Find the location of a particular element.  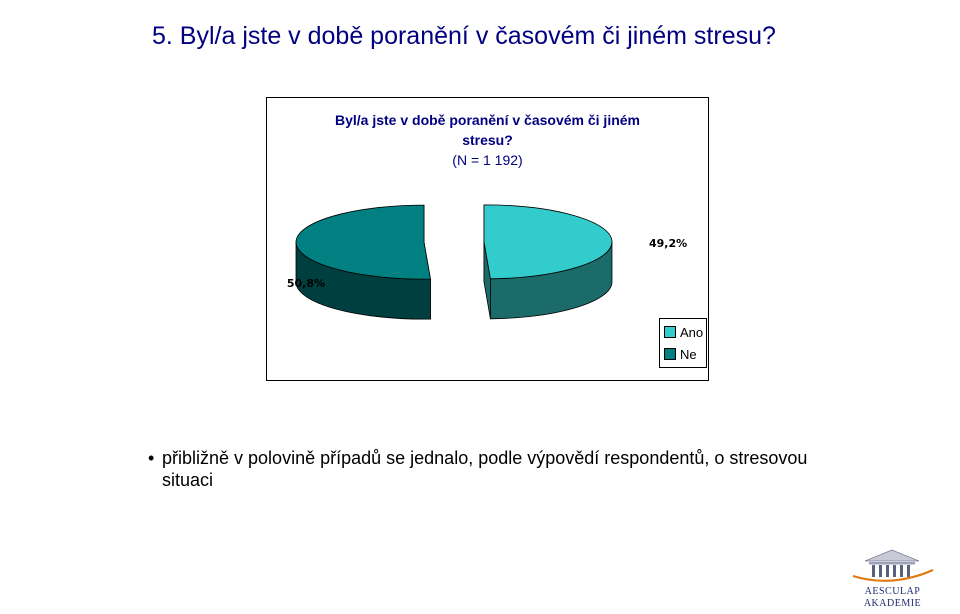

pie-slice-ne is located at coordinates (363, 242).